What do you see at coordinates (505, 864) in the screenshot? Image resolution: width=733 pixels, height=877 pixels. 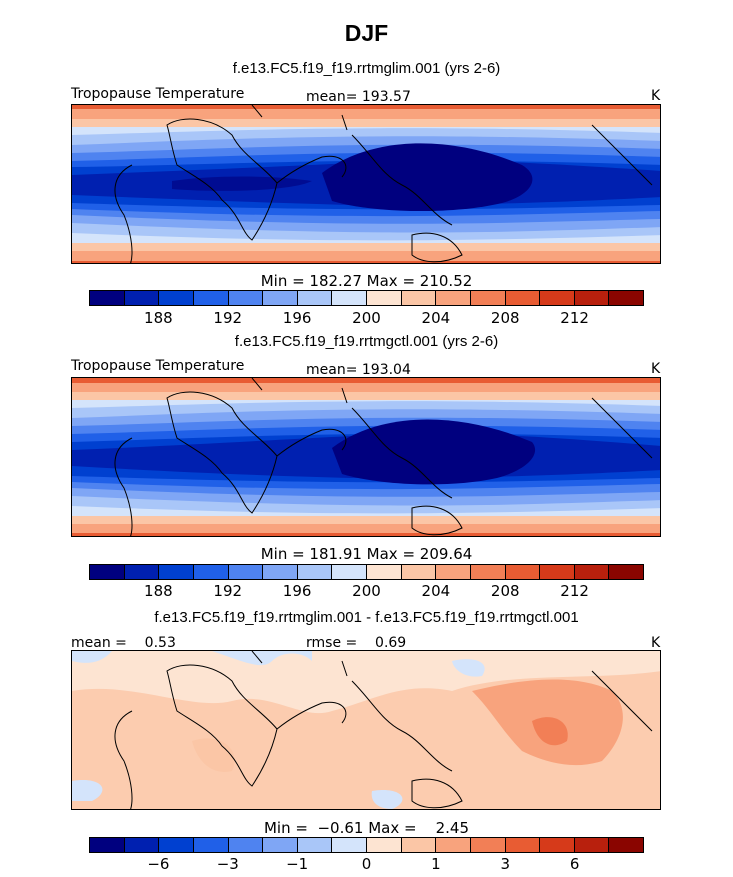 I see `tick: 3` at bounding box center [505, 864].